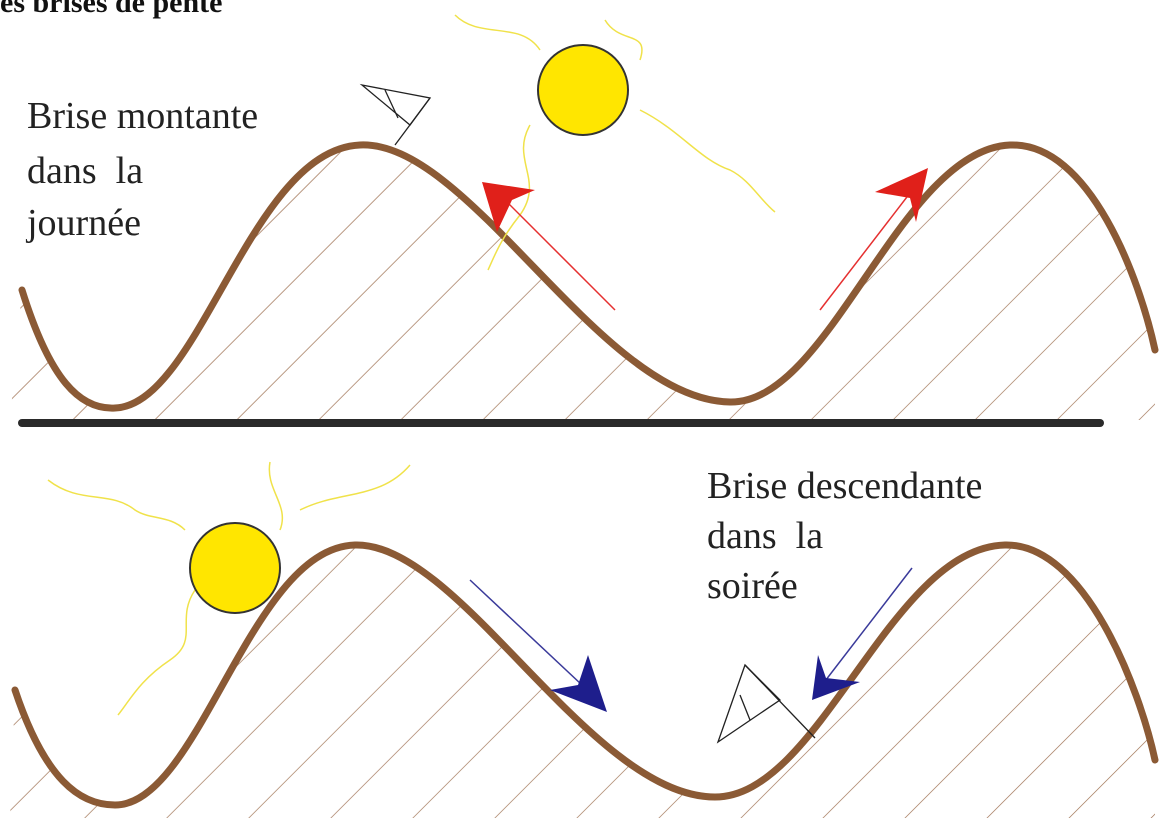 This screenshot has width=1159, height=818. Describe the element at coordinates (111, 9) in the screenshot. I see `page-heading: Les brises de pente` at that location.